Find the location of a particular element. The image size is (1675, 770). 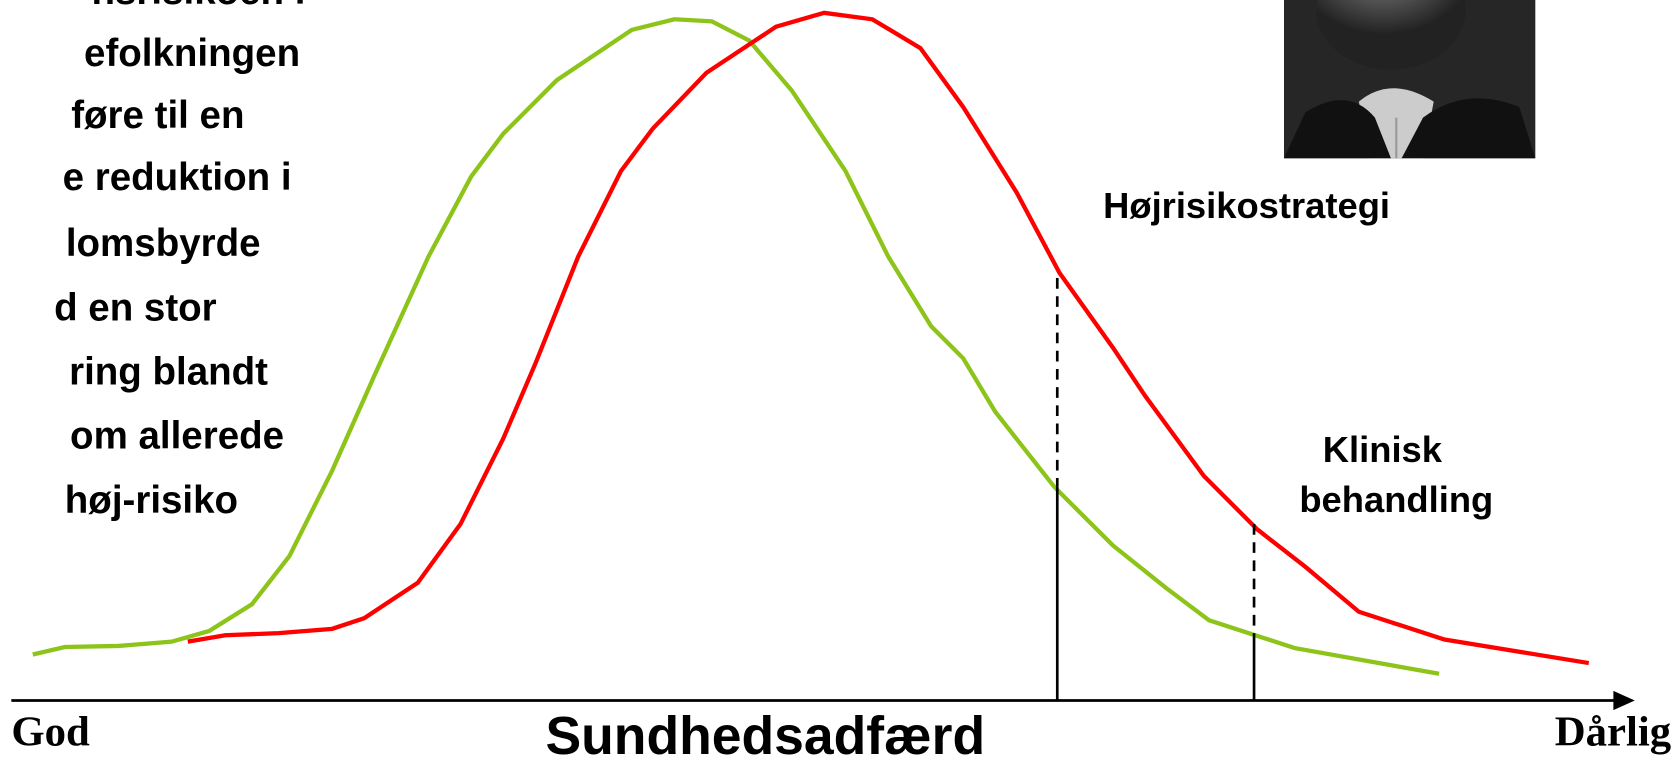

text-line: høj-risiko is located at coordinates (151, 500).